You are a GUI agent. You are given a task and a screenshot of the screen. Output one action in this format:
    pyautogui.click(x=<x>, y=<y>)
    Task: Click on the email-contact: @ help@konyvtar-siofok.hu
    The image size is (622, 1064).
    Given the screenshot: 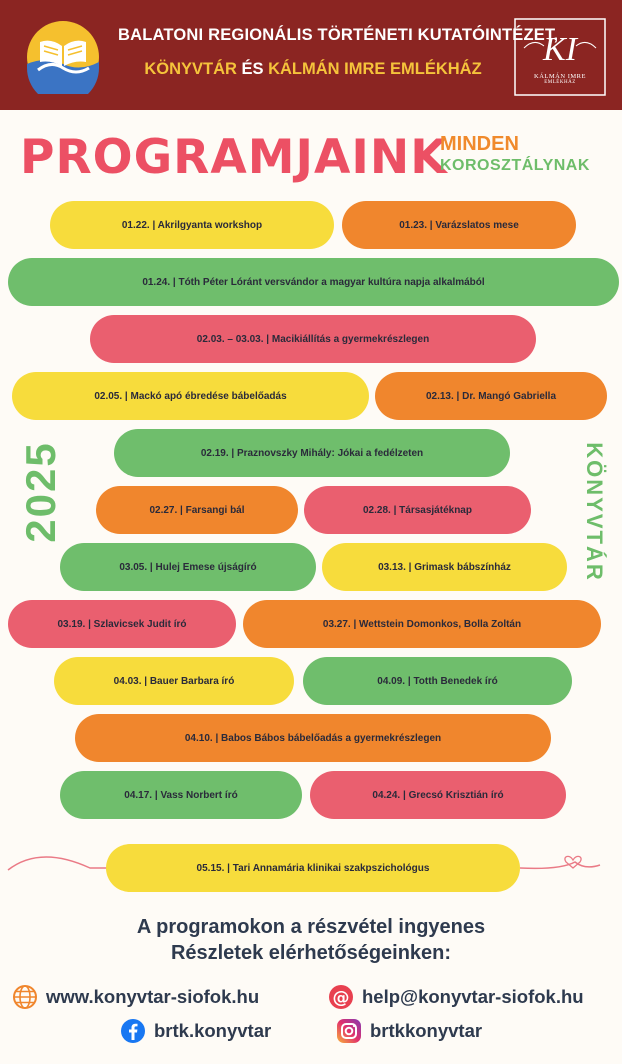 What is the action you would take?
    pyautogui.click(x=456, y=997)
    